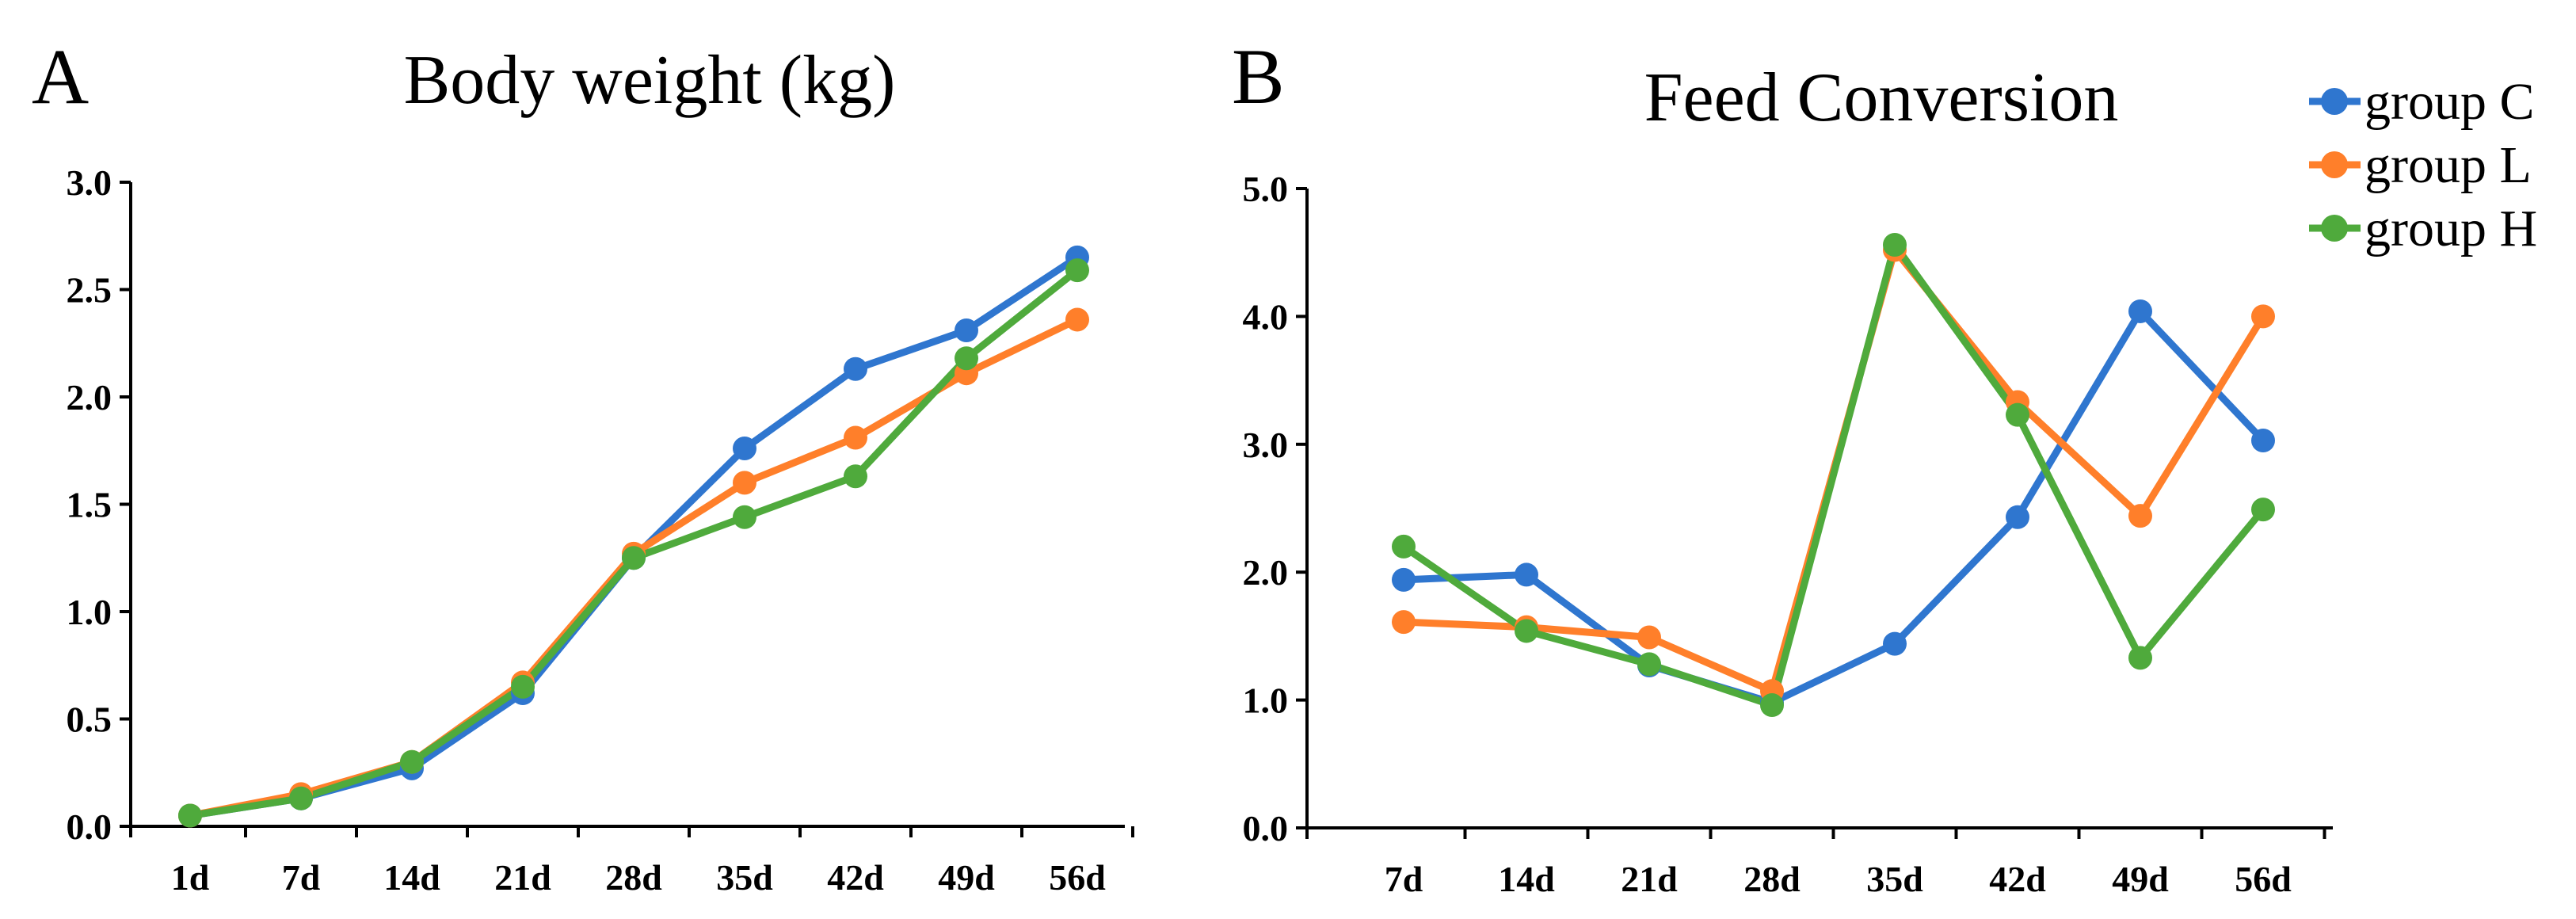 This screenshot has height=919, width=2576. I want to click on legend-item-group-h: group H, so click(2423, 228).